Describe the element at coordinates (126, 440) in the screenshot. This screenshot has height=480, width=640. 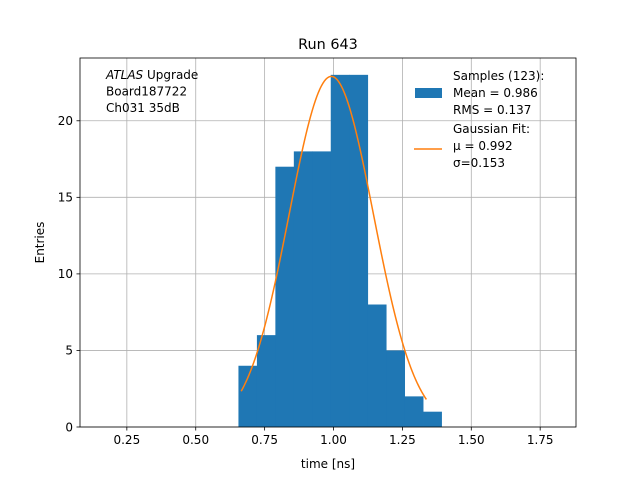
I see `x-tick-label-0: 0.25` at that location.